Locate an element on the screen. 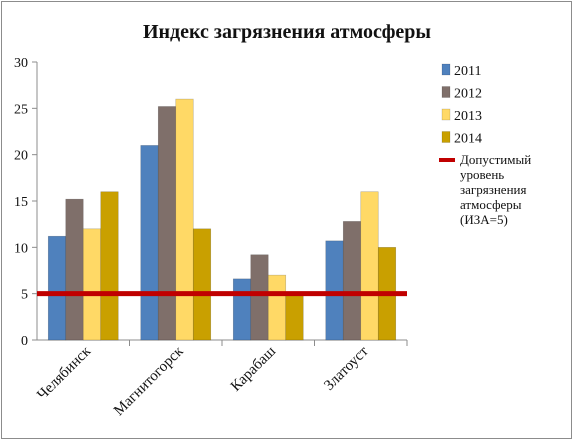 The height and width of the screenshot is (442, 575). y-tick-label: 0 is located at coordinates (24, 341).